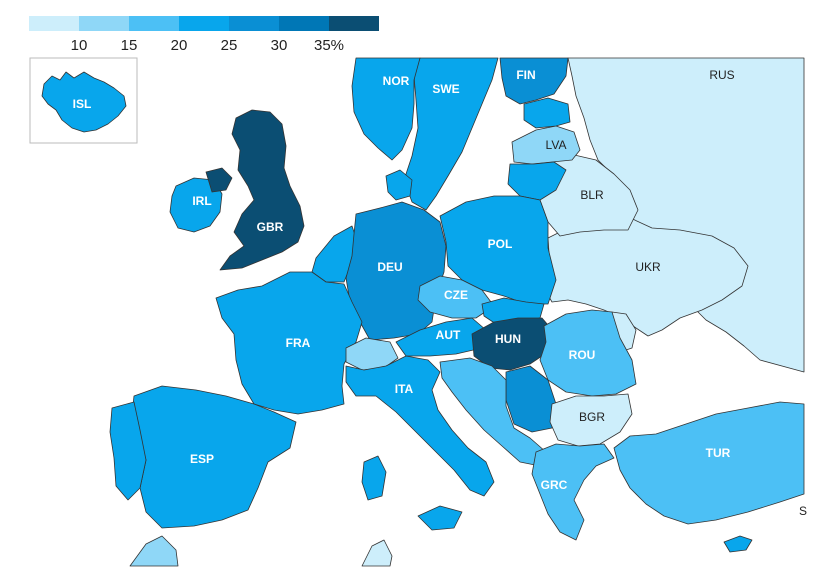 Image resolution: width=816 pixels, height=577 pixels. What do you see at coordinates (718, 453) in the screenshot?
I see `label-tur: TUR` at bounding box center [718, 453].